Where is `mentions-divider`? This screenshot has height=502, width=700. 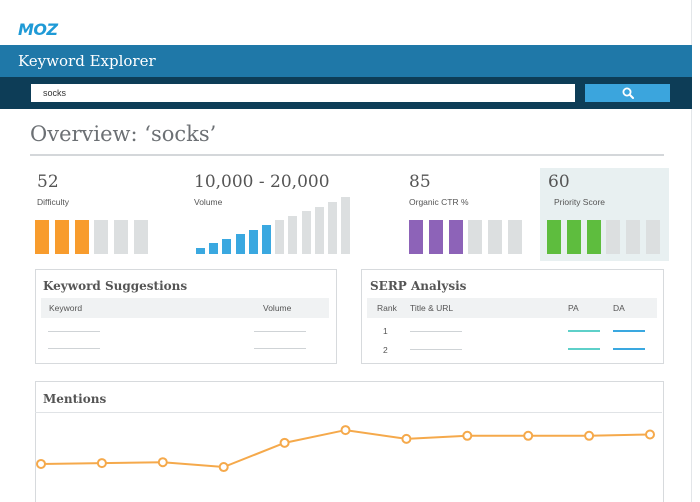
mentions-divider is located at coordinates (348, 412).